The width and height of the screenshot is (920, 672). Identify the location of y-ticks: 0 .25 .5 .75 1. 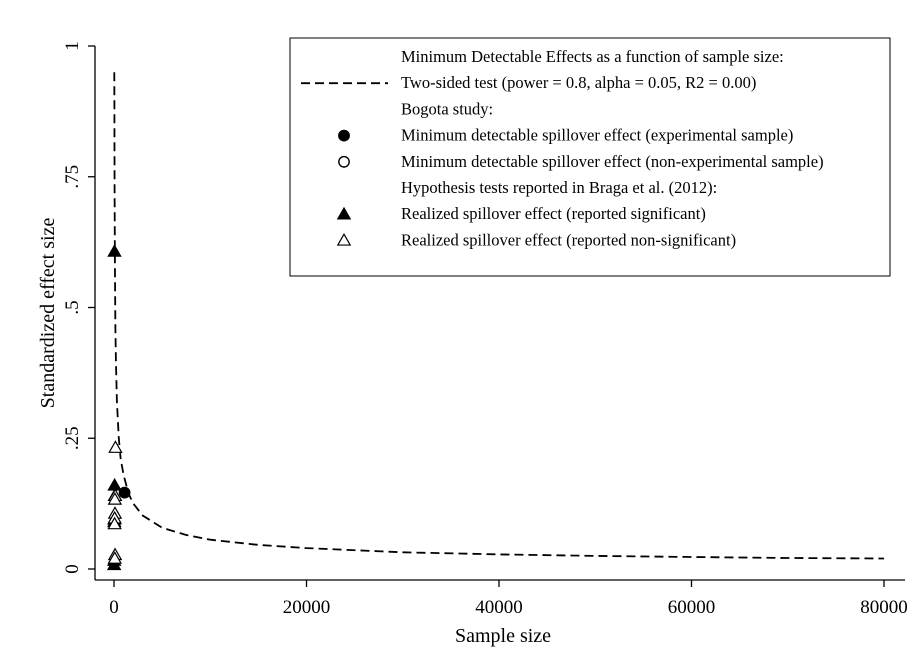
(78, 307).